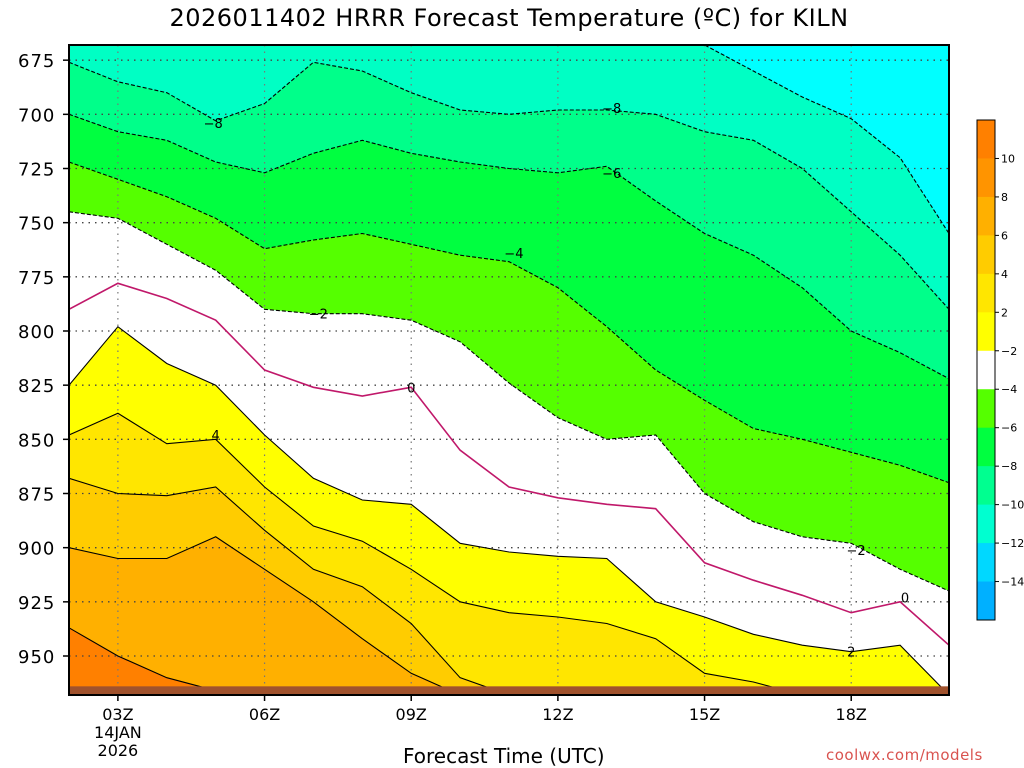 Image resolution: width=1024 pixels, height=768 pixels. I want to click on y-axis: 675 700 725 750 775 800 825 850 875 900 925 950, so click(43, 359).